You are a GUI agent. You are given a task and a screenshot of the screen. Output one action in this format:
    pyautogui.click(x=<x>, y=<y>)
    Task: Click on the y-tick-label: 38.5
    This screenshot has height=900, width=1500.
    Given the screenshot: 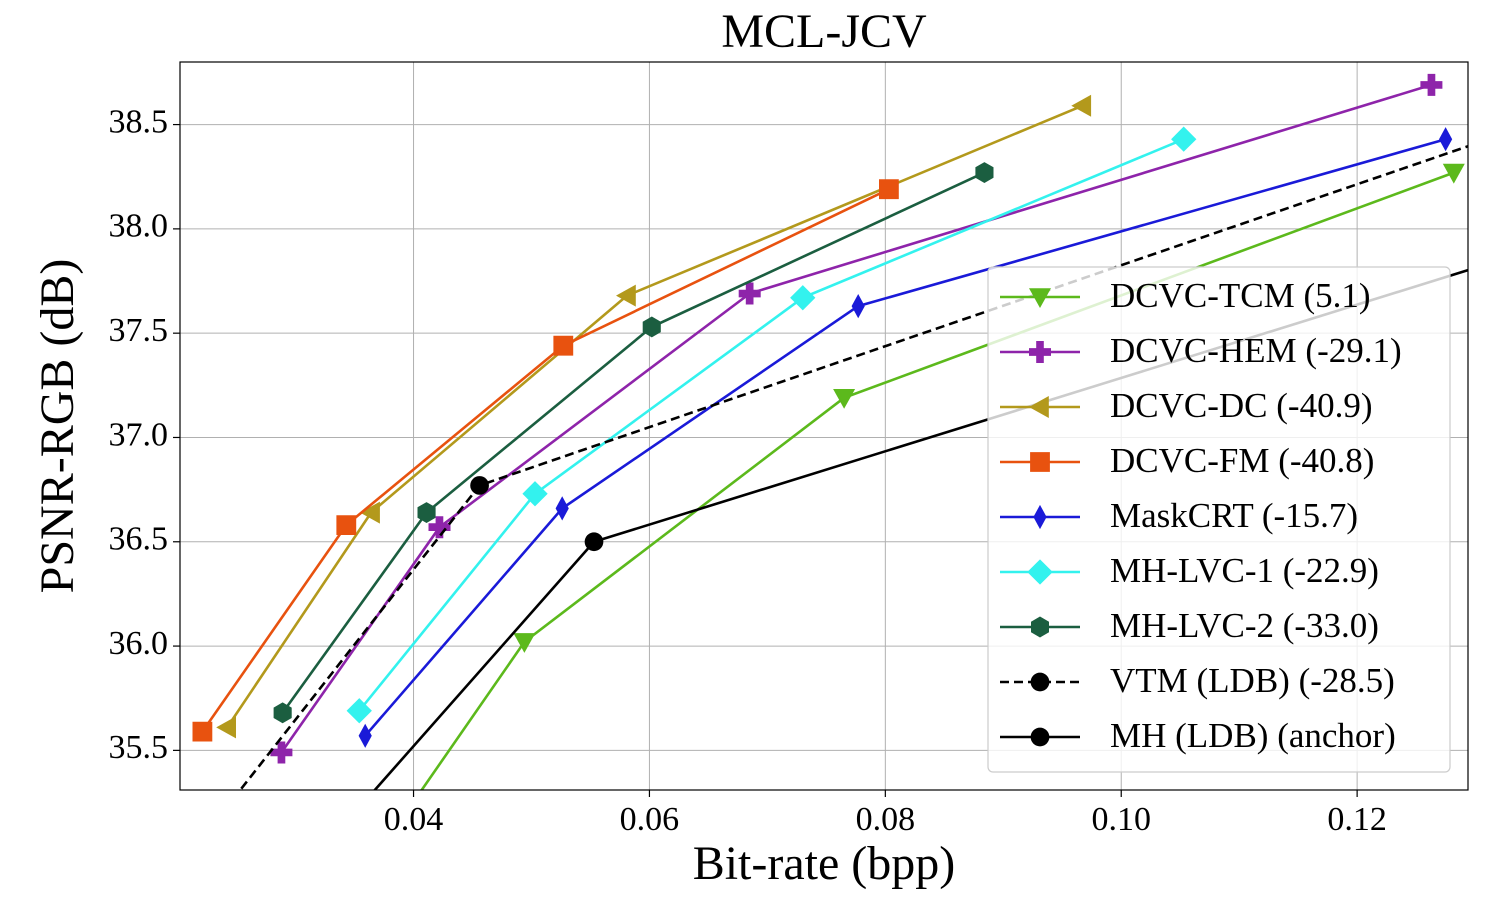 What is the action you would take?
    pyautogui.click(x=139, y=121)
    